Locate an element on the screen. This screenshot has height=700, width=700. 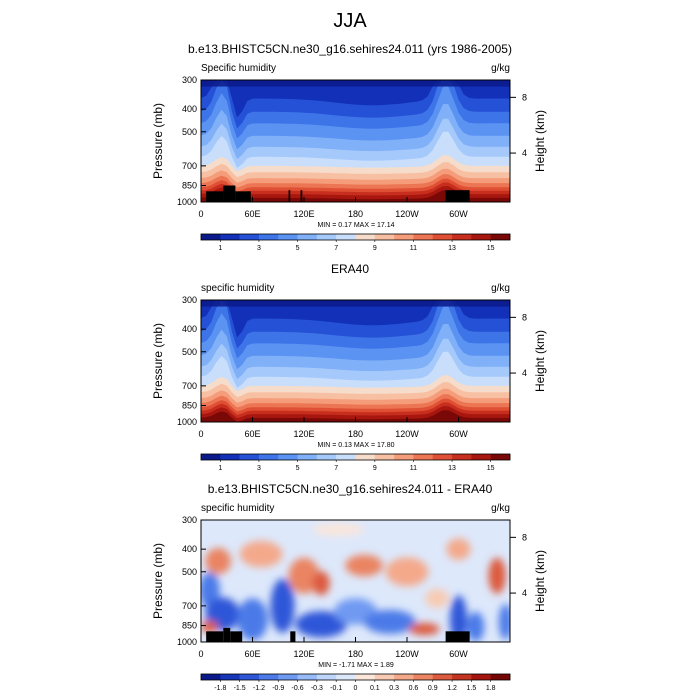
panel-units-label: g/kg is located at coordinates (500, 508).